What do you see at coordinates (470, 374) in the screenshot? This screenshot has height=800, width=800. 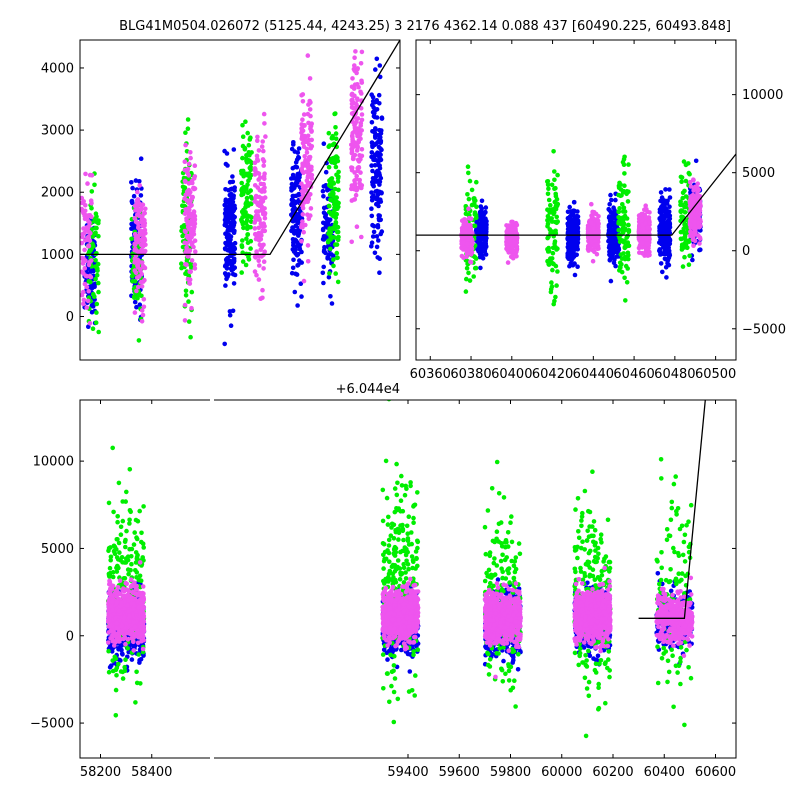 I see `x-tick-label: 60380` at bounding box center [470, 374].